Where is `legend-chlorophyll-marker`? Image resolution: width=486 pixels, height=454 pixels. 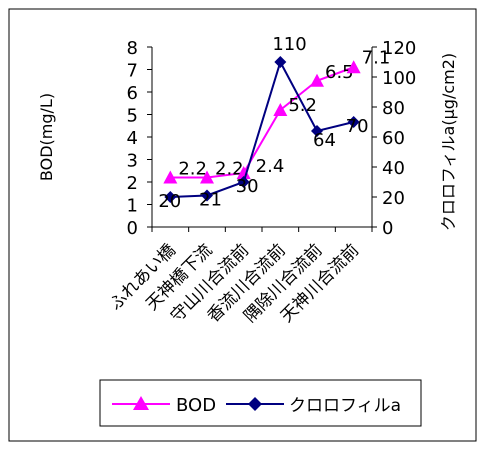
legend-chlorophyll-marker is located at coordinates (255, 404).